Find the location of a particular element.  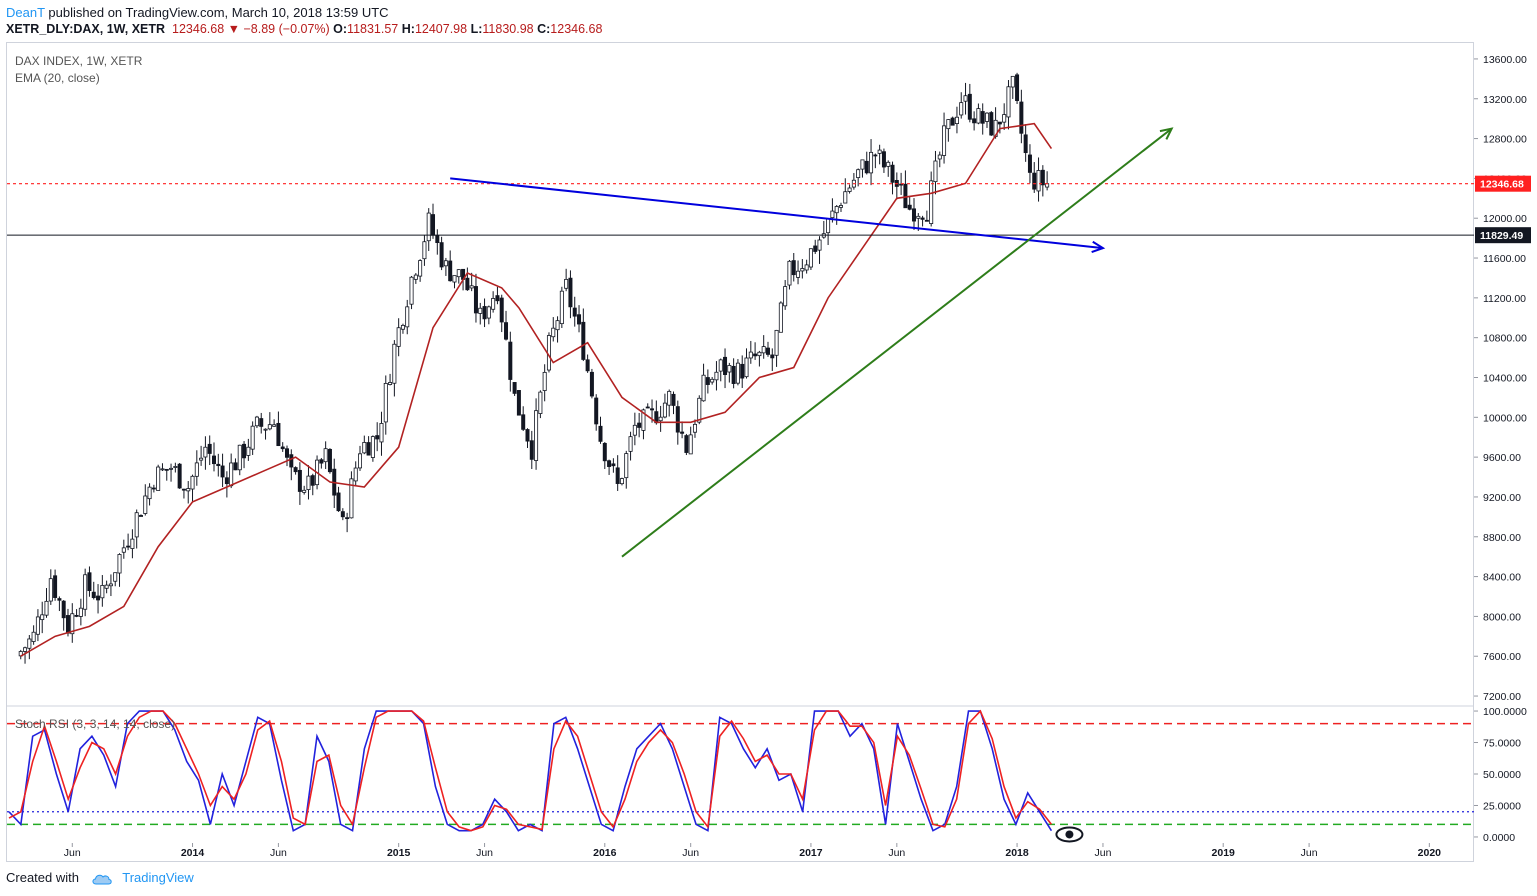

time-tick-label: Jun is located at coordinates (72, 853).